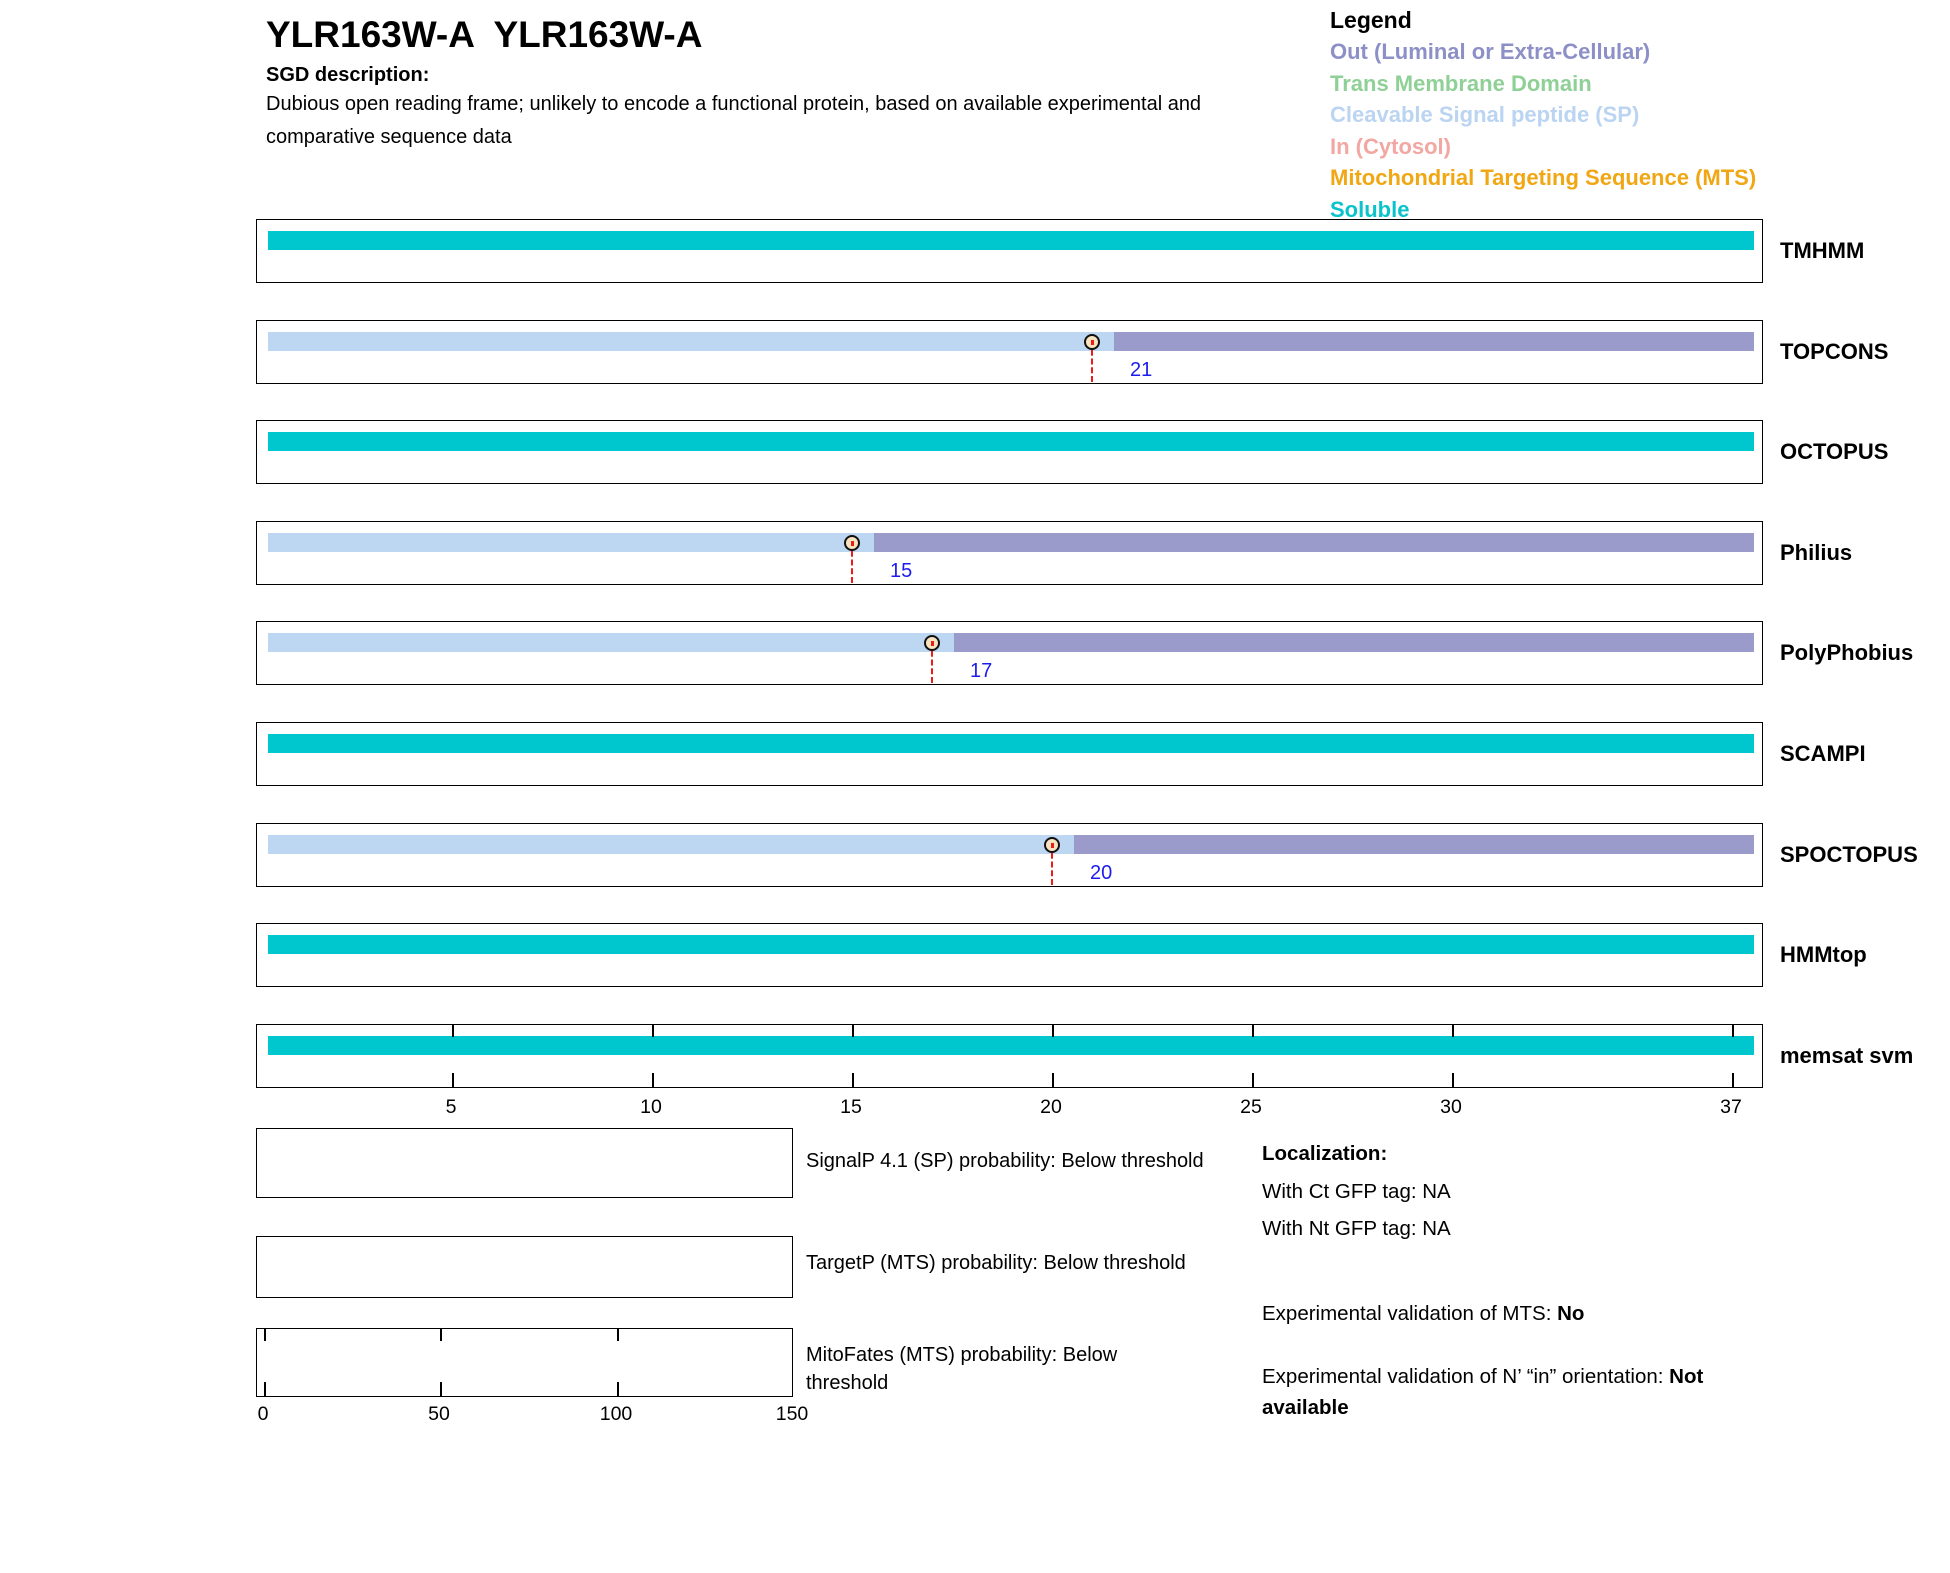 The height and width of the screenshot is (1573, 1950). I want to click on legend-item-4: In (Cytosol), so click(1390, 146).